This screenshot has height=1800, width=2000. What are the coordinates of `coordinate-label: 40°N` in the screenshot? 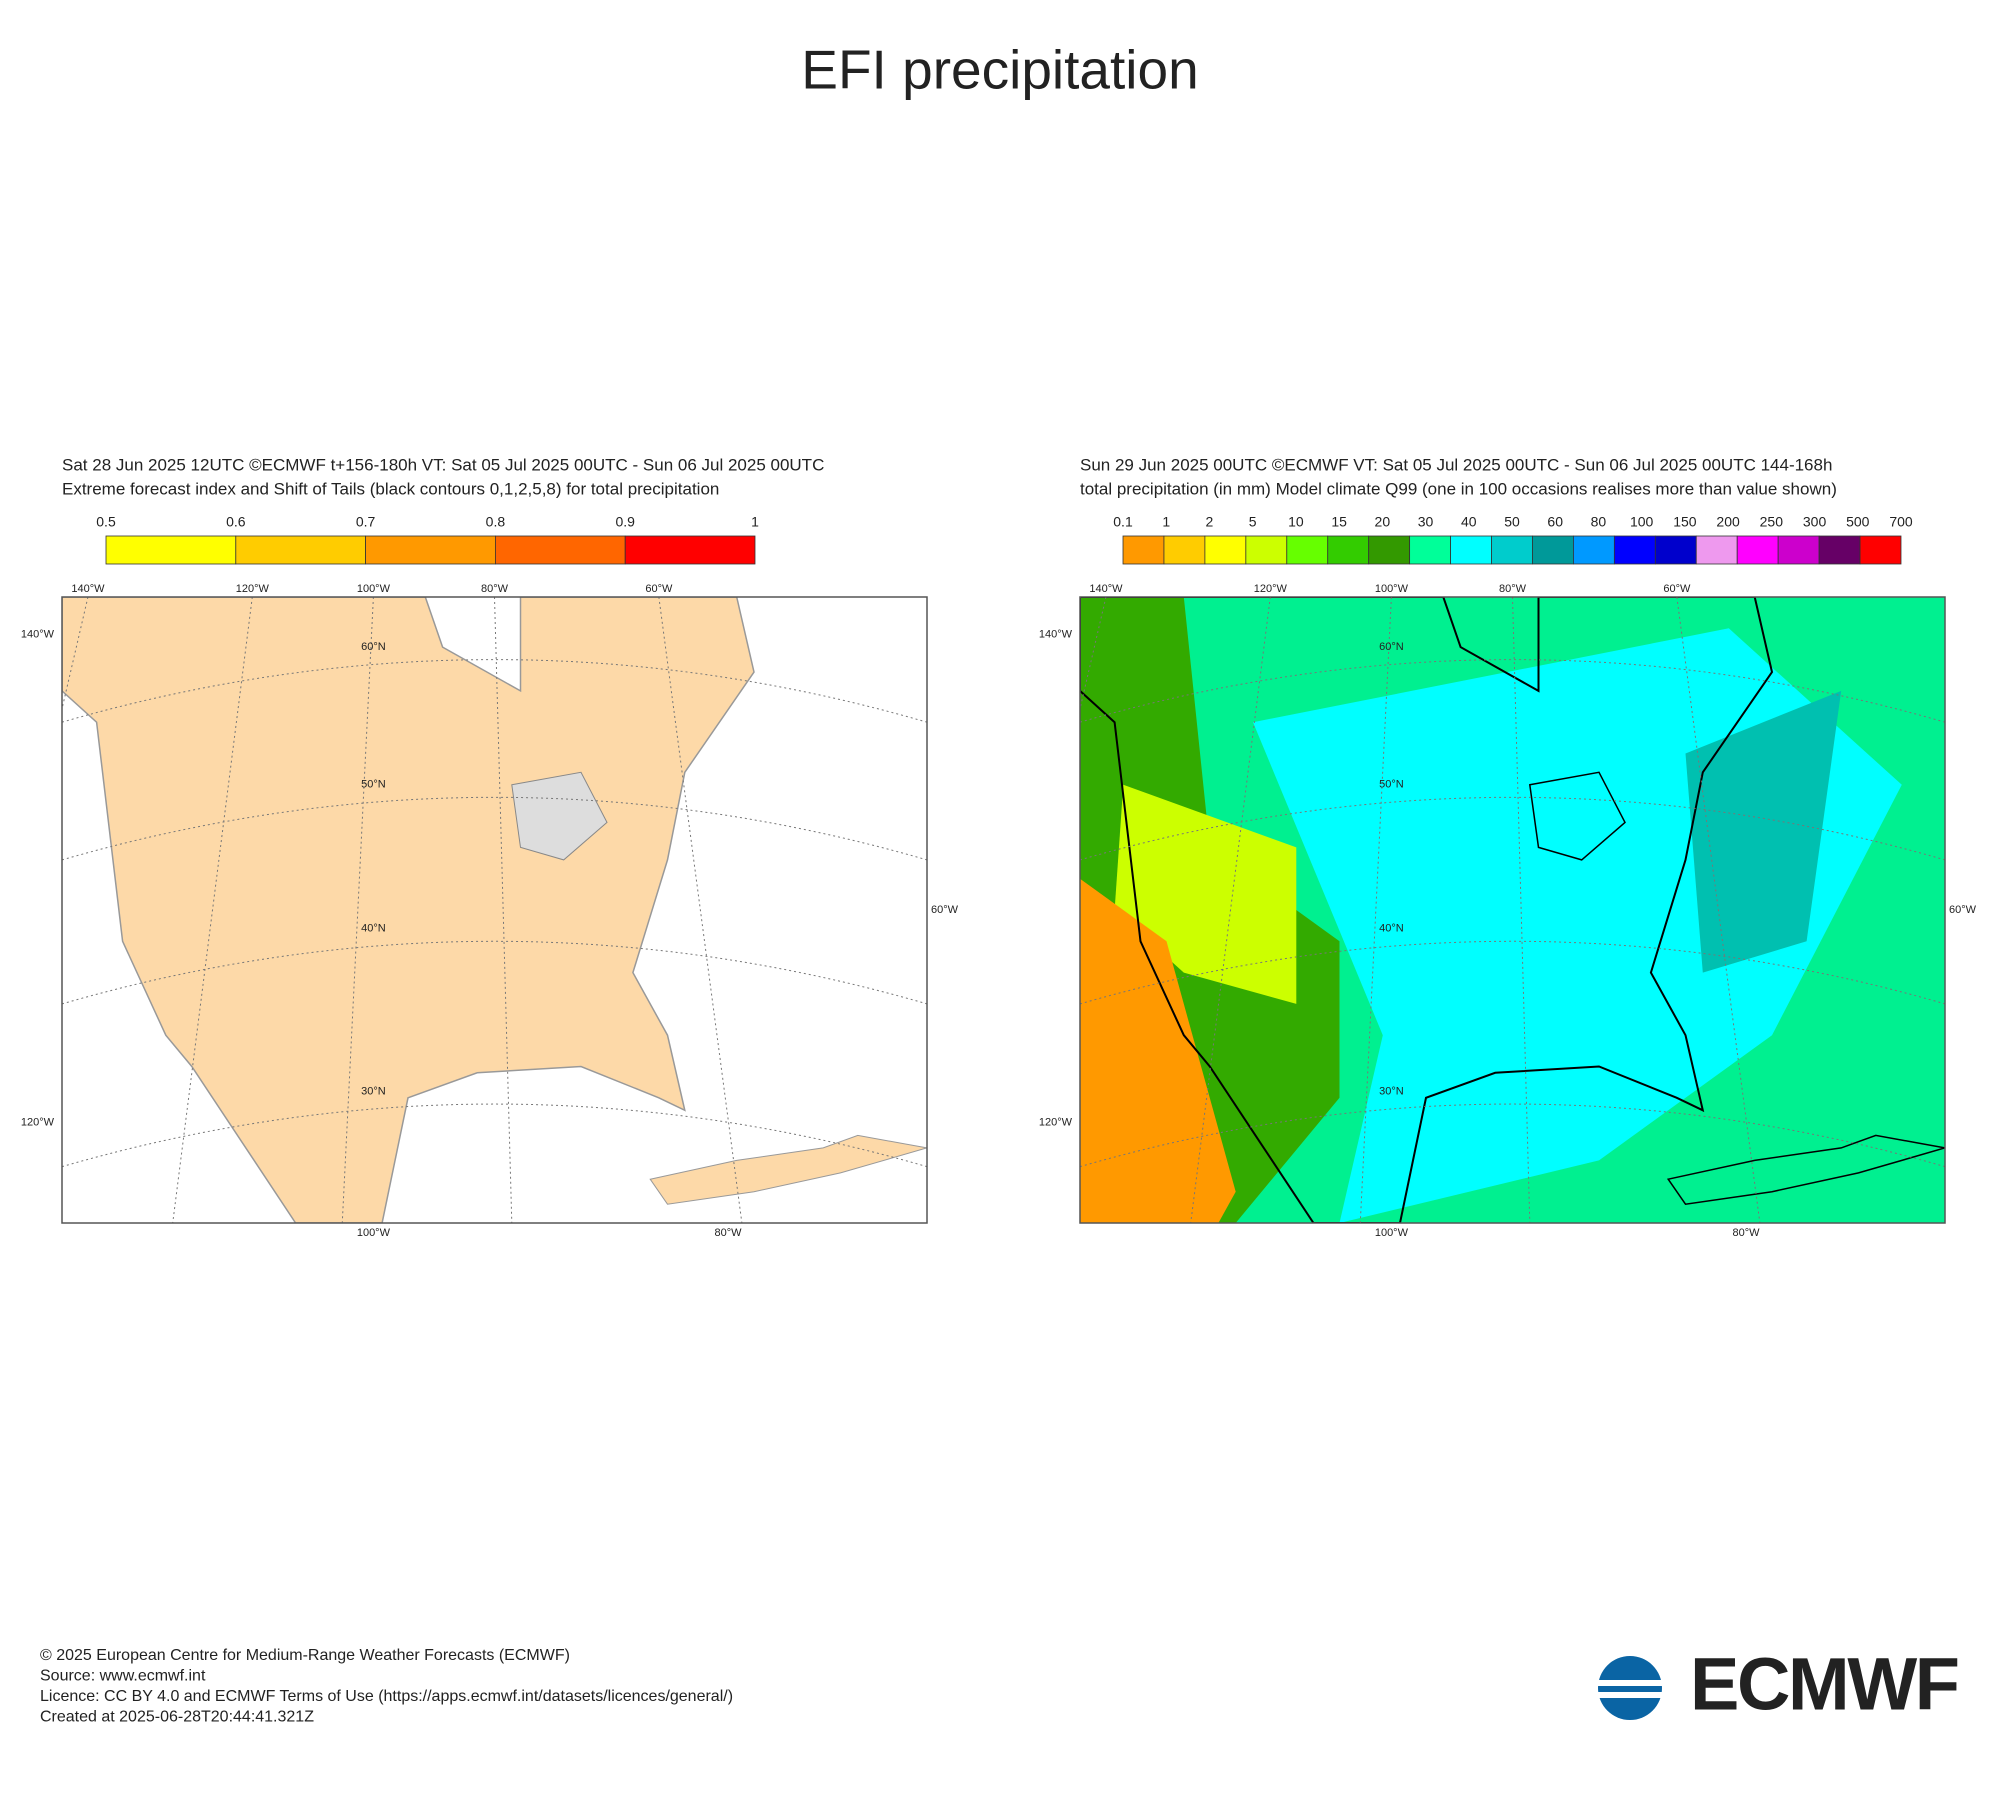 It's located at (373, 929).